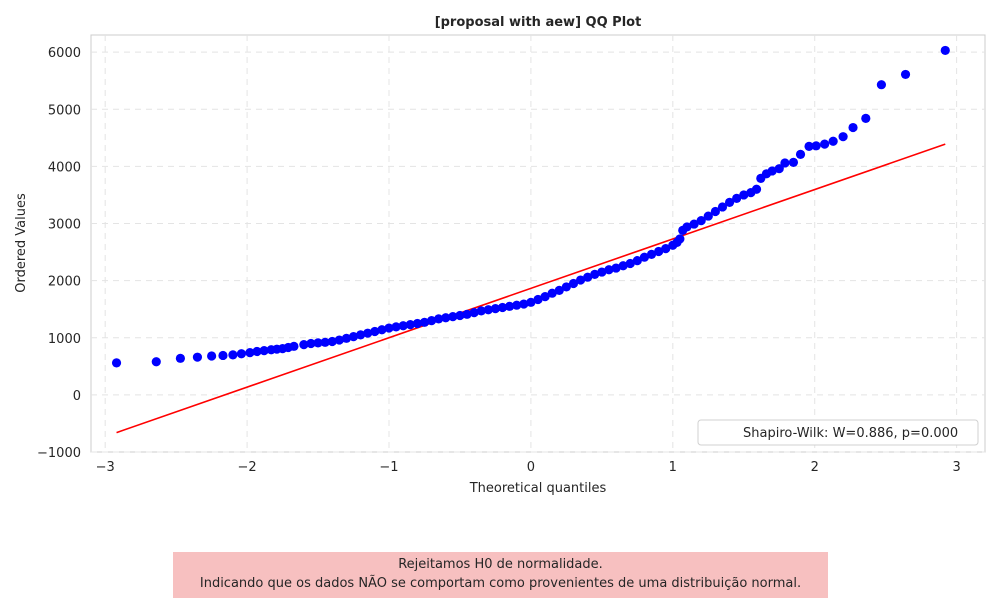 This screenshot has height=600, width=1000. I want to click on x-axis-ticks: −3 −2 −1 0 1 2 3, so click(528, 467).